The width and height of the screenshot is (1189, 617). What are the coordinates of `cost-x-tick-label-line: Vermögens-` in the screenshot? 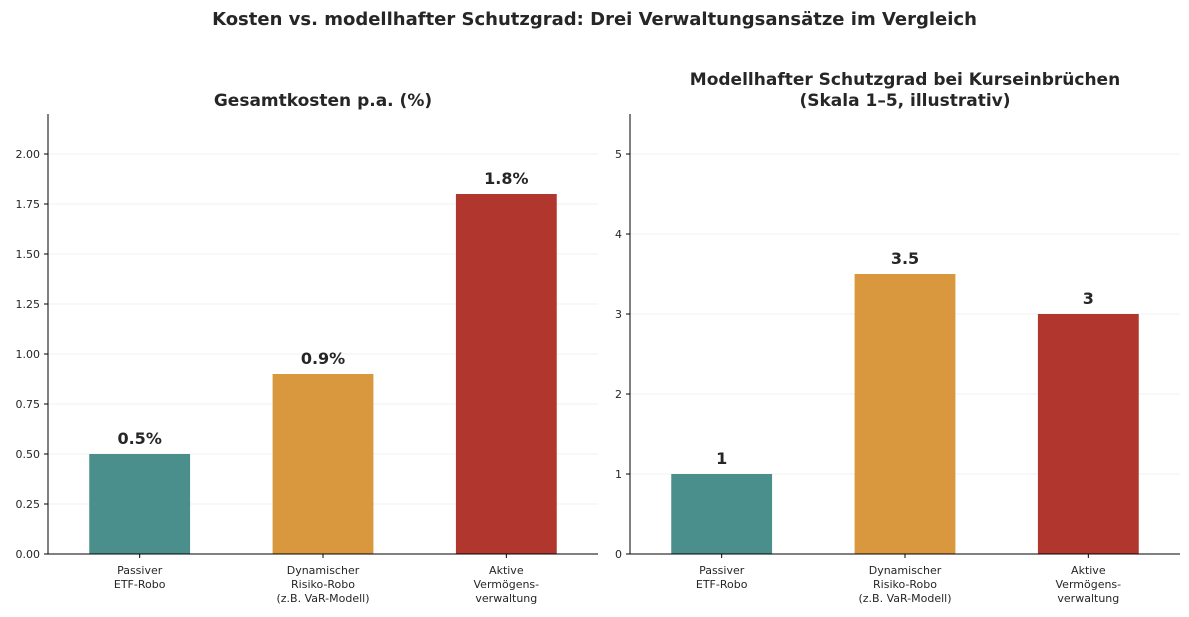 It's located at (507, 584).